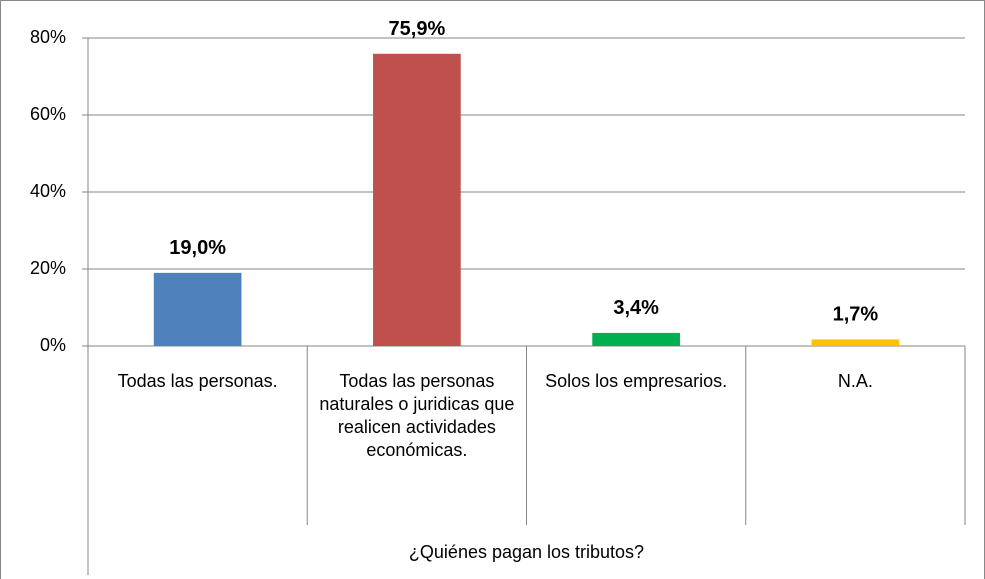 The width and height of the screenshot is (985, 579). Describe the element at coordinates (526, 552) in the screenshot. I see `x-axis-title: ¿Quiénes pagan los tributos?` at that location.